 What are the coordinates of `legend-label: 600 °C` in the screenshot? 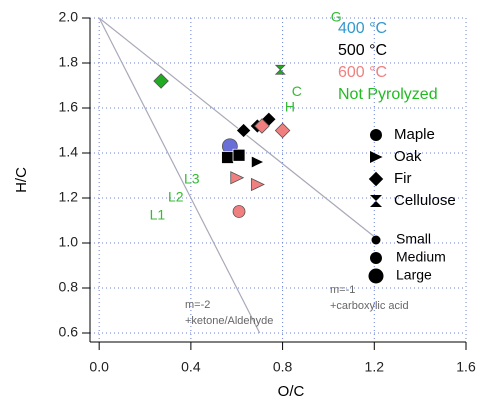 It's located at (362, 72).